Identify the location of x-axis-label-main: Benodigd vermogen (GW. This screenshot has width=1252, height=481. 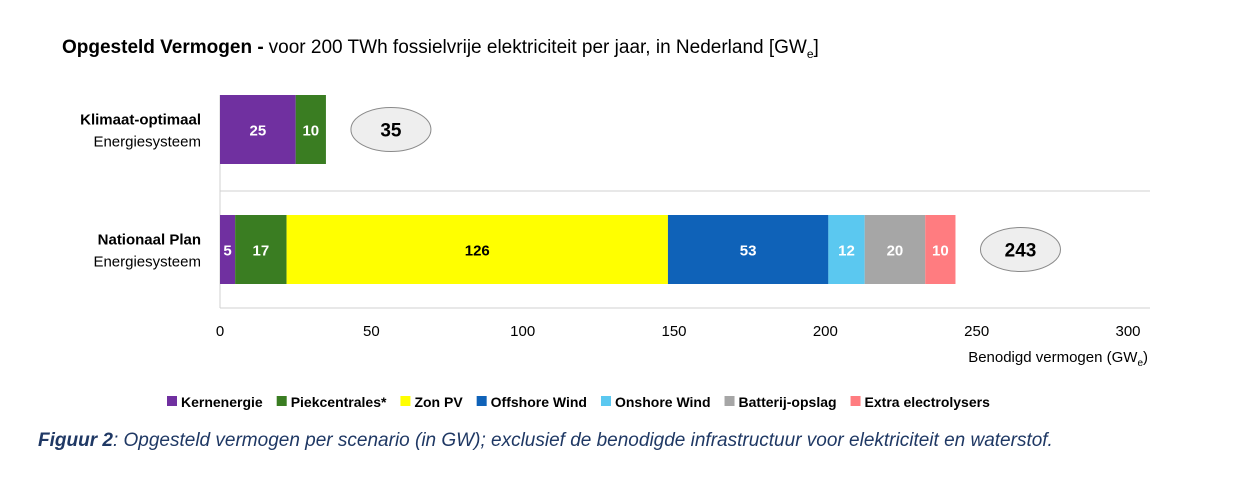
(1053, 357).